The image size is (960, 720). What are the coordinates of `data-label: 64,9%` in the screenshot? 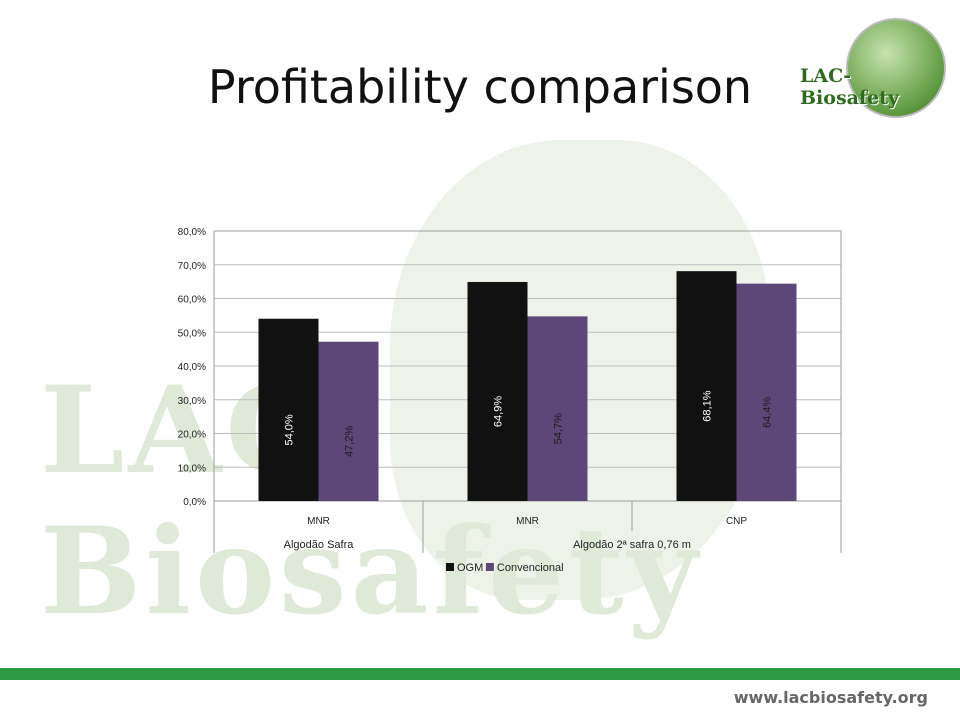 It's located at (499, 411).